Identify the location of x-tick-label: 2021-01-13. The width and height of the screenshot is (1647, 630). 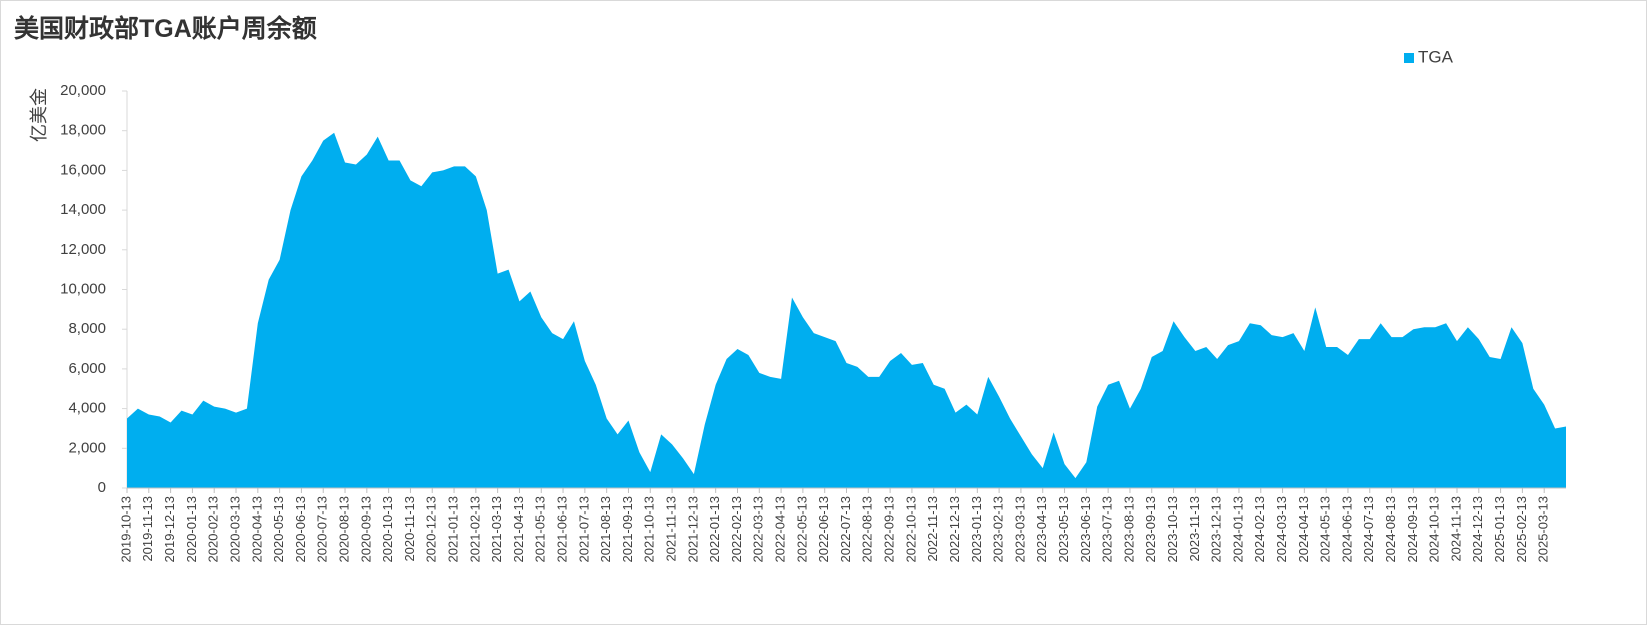
(452, 529).